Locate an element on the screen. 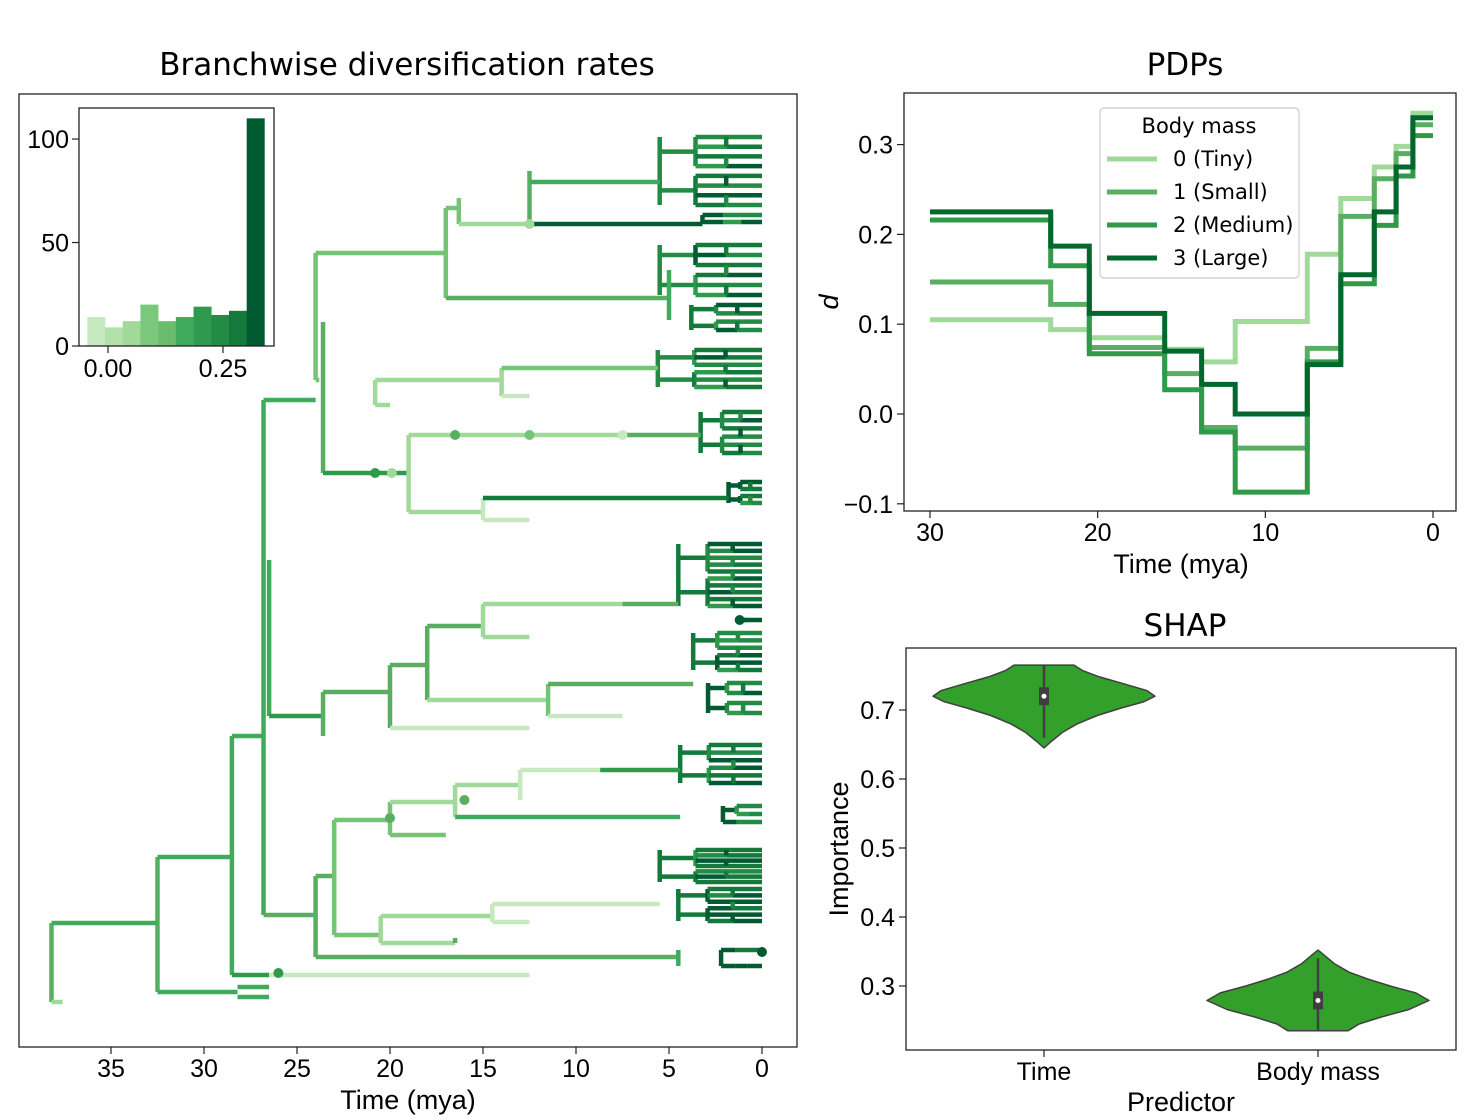  legend-frame is located at coordinates (1199, 193).